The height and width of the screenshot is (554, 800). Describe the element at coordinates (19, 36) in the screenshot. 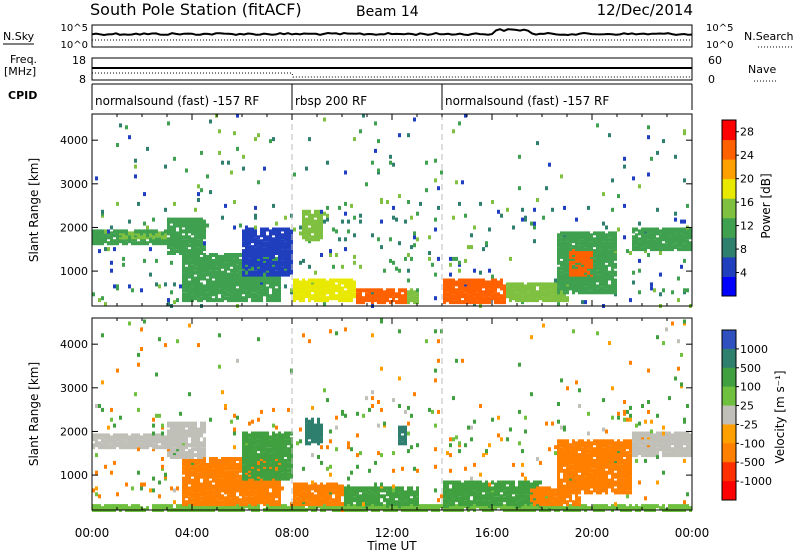

I see `nsky-label: N.Sky` at that location.